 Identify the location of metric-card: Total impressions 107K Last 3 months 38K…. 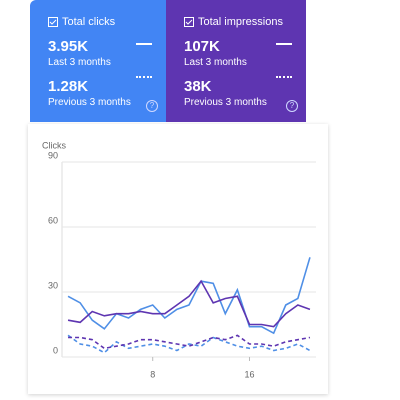
(236, 61).